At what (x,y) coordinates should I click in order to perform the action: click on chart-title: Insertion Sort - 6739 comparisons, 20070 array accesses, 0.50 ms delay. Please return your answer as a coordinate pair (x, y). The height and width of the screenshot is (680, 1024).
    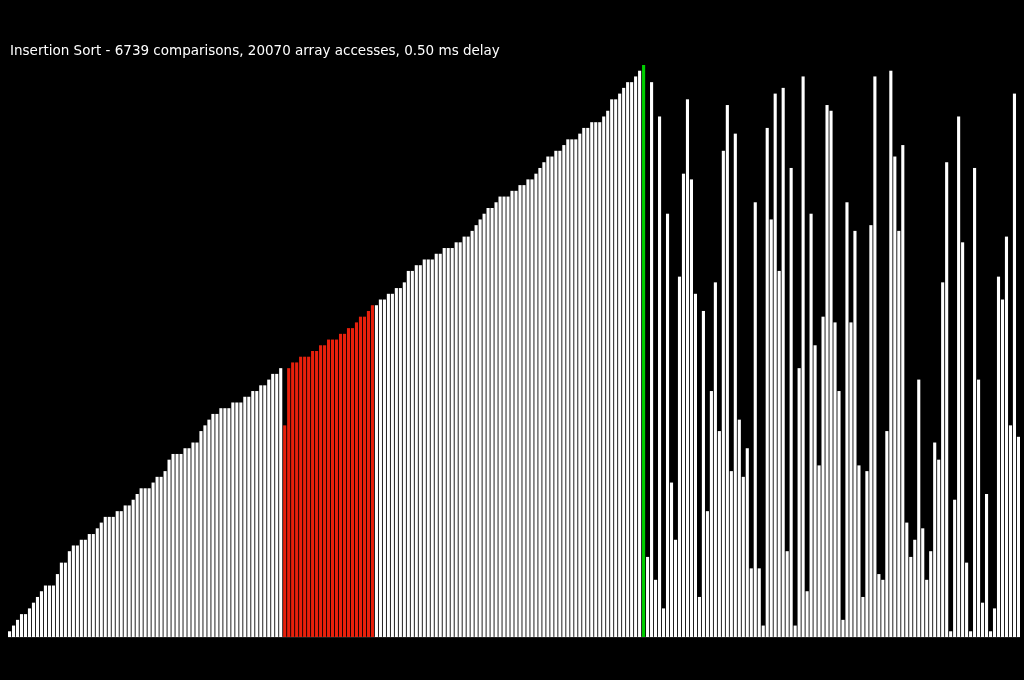
    Looking at the image, I should click on (255, 50).